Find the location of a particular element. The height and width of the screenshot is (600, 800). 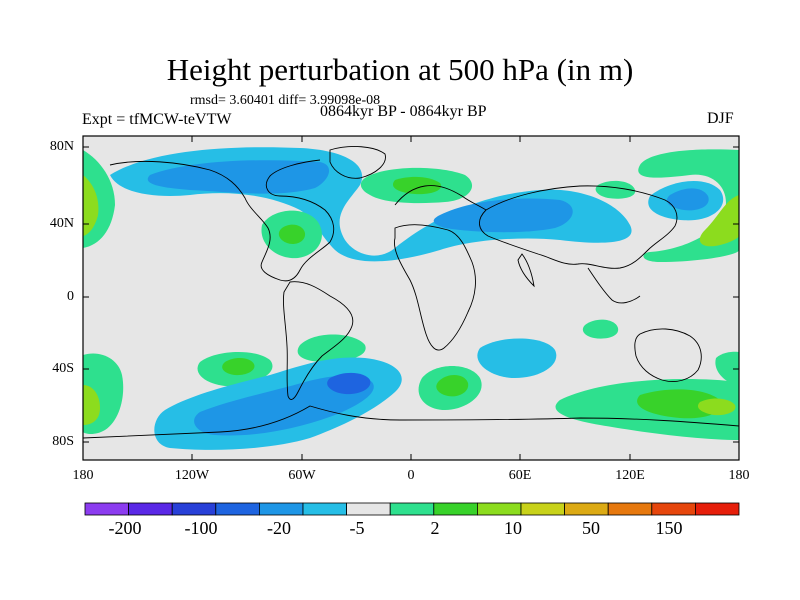

season-label: DJF is located at coordinates (720, 118).